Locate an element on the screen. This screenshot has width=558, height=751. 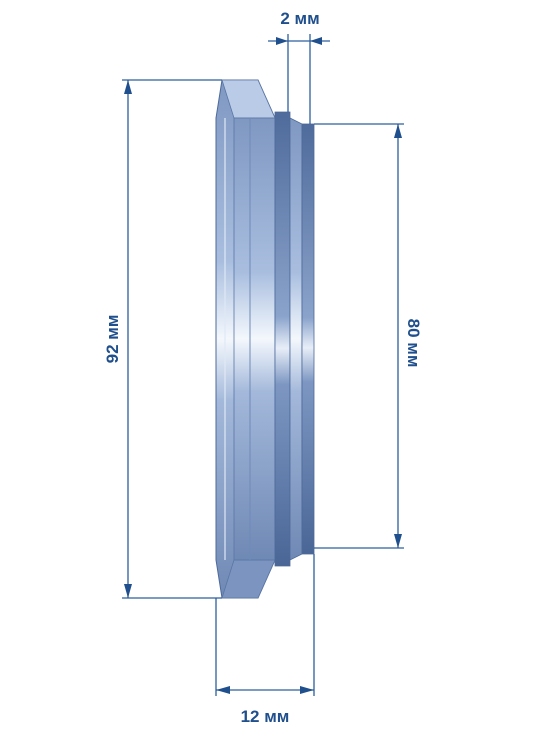
dim-label-top-gap: 2 мм is located at coordinates (299, 18).